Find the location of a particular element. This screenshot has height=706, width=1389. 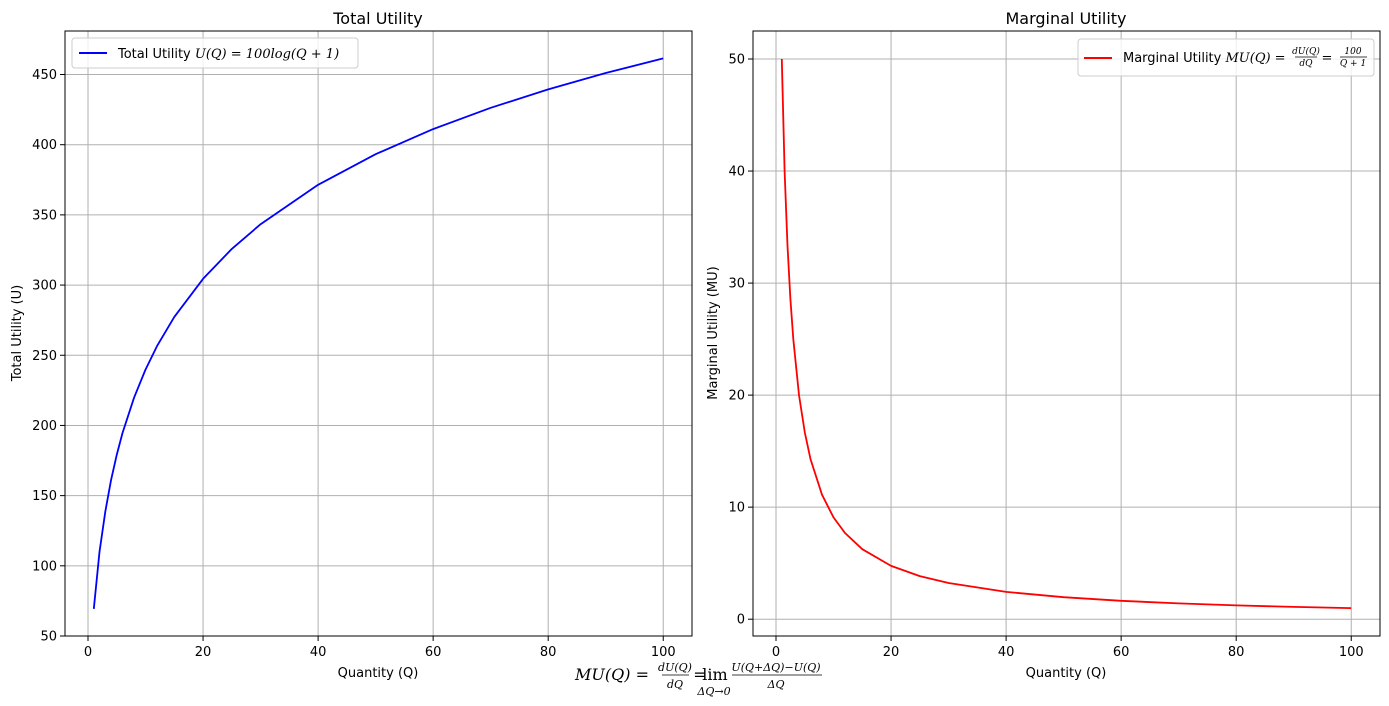

total-utility-legend-label: Total Utility U(Q) = 100log(Q + 1) is located at coordinates (228, 54).